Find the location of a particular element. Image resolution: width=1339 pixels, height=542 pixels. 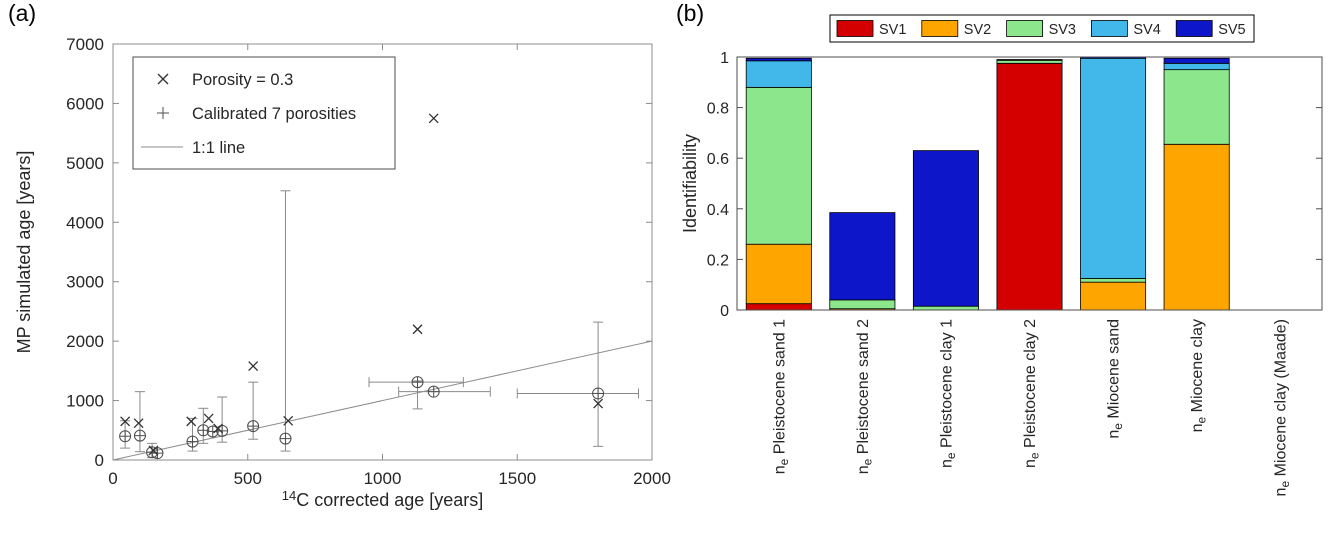

panel-a-label: (a) is located at coordinates (22, 13).